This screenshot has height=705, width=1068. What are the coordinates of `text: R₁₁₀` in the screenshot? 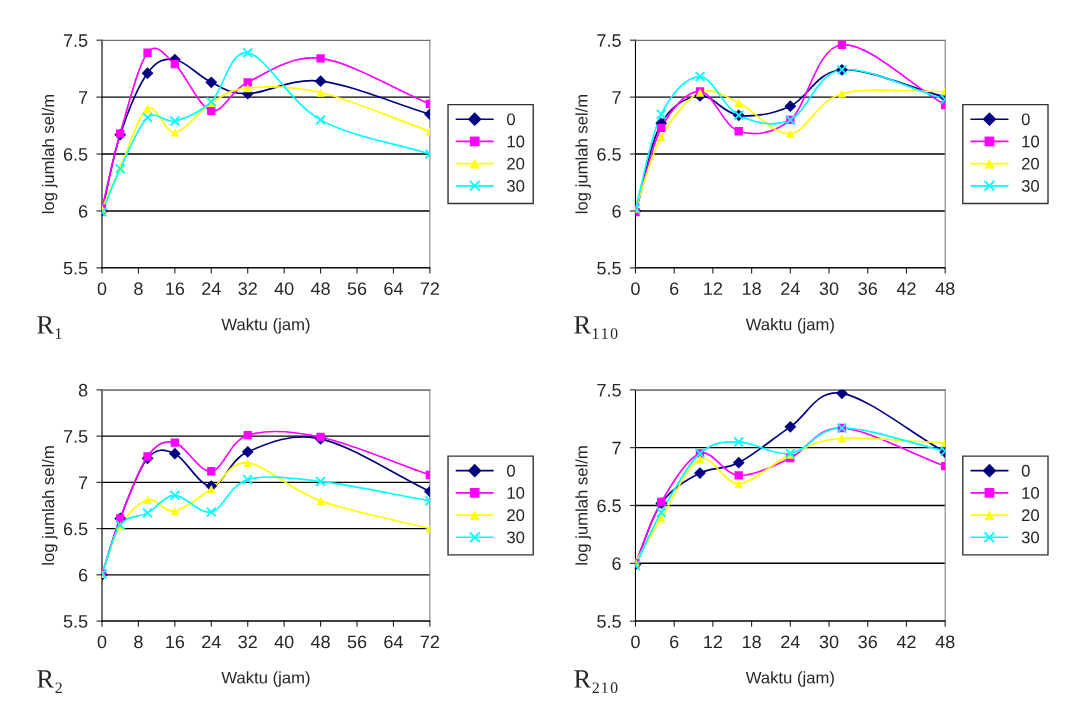 It's located at (596, 327).